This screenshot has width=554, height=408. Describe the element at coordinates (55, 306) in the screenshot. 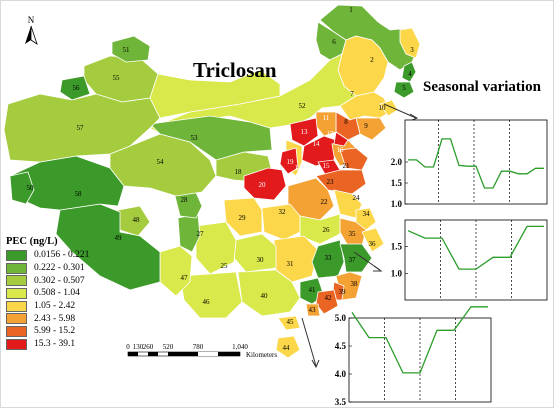

I see `legend-label: 1.05 - 2.42` at that location.